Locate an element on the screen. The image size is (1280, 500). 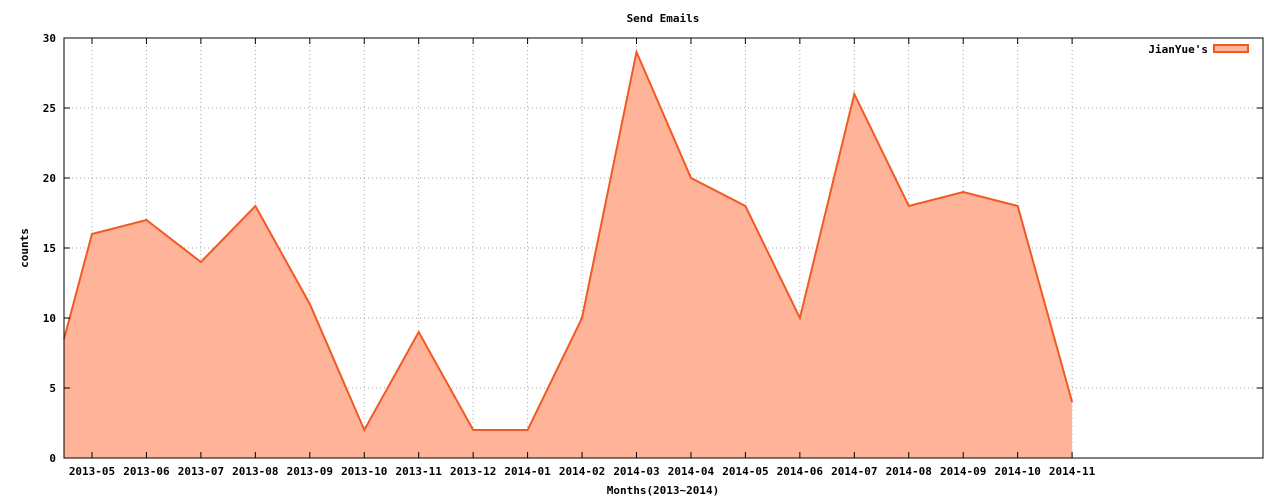
x-tick-label: 2013-10 is located at coordinates (364, 471).